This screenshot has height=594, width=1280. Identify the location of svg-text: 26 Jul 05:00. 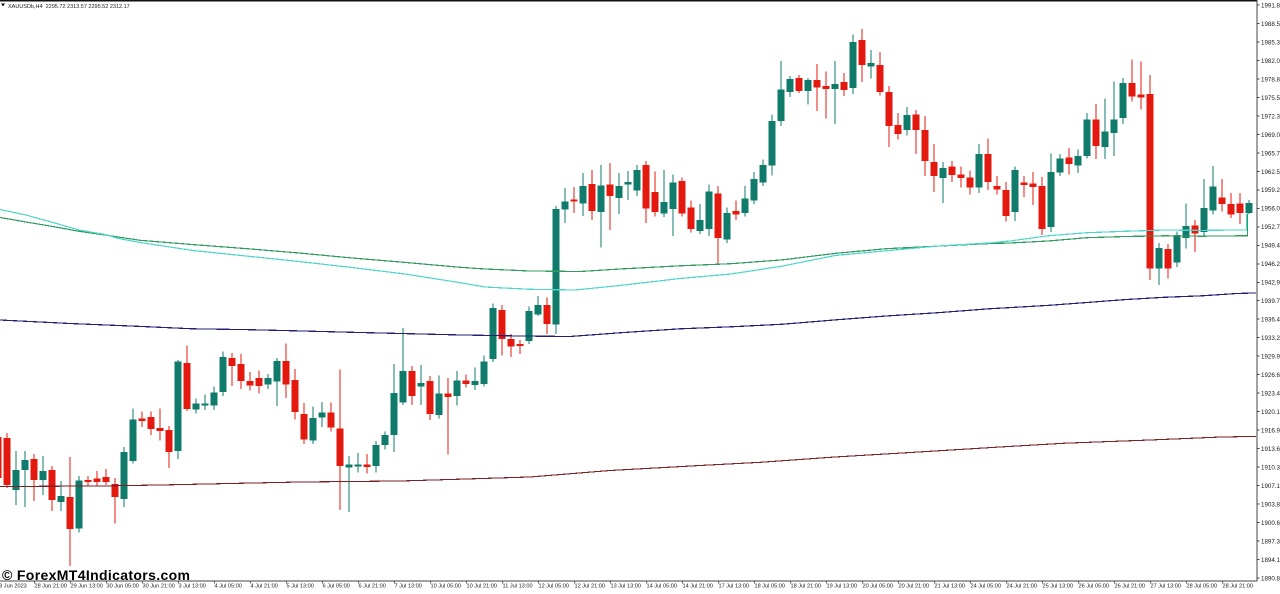
(1094, 587).